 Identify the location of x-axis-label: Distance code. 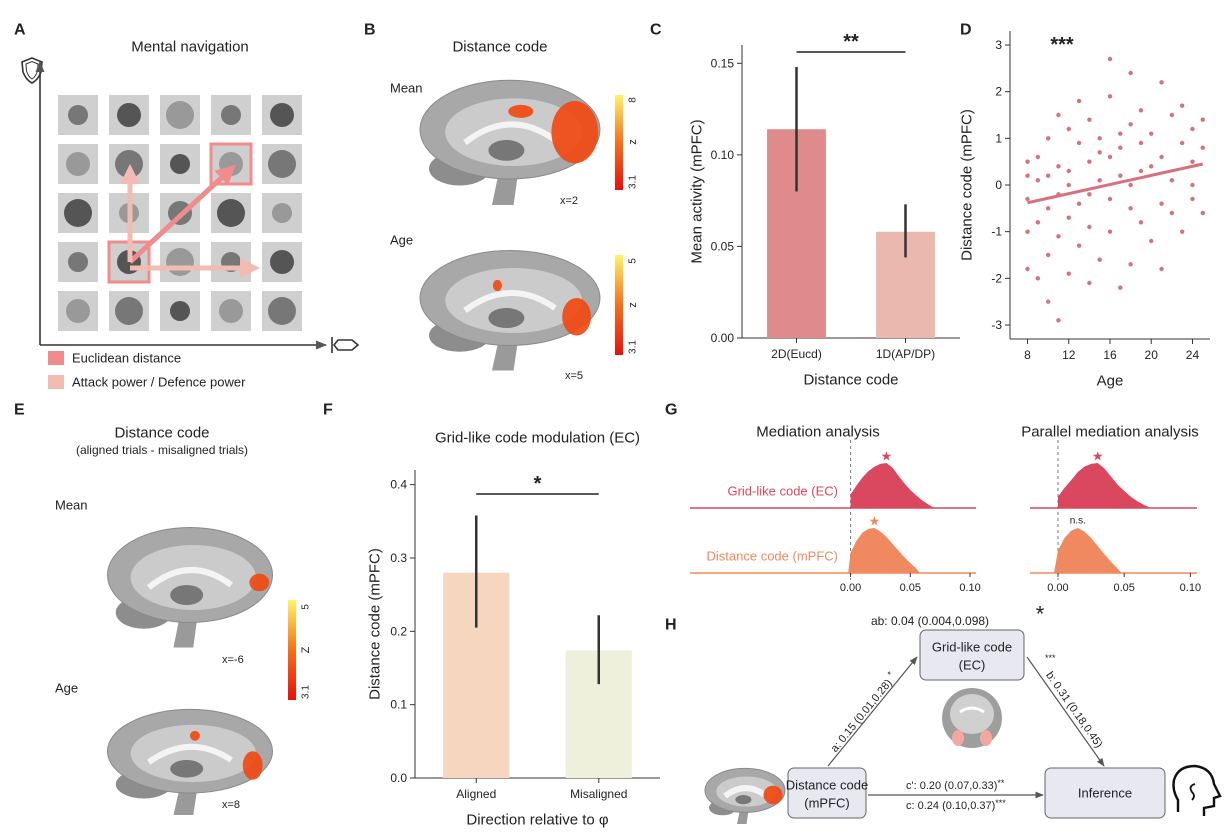
(850, 380).